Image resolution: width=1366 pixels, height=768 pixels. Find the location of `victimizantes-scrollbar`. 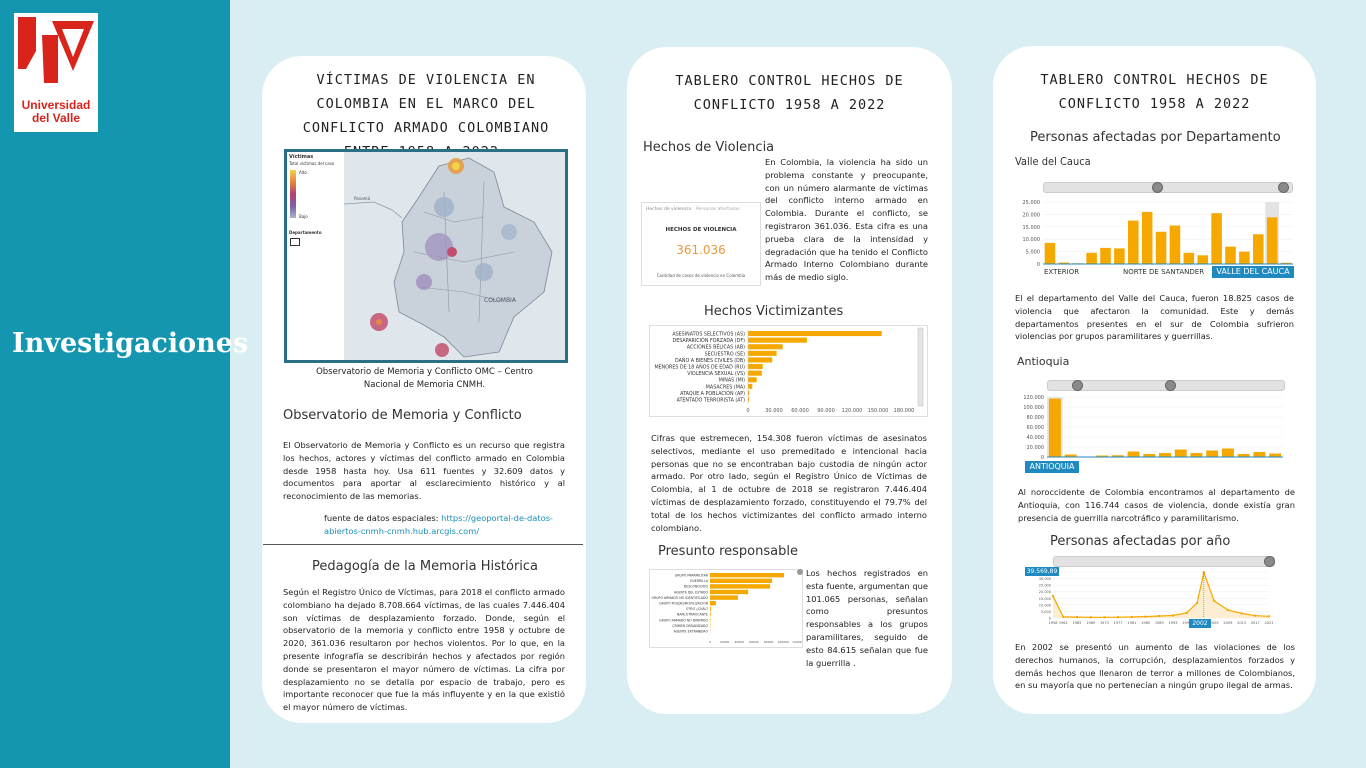

victimizantes-scrollbar is located at coordinates (920, 367).